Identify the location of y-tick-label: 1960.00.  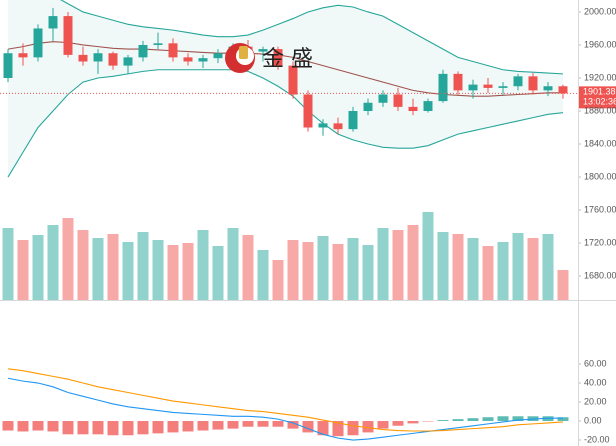
(600, 44).